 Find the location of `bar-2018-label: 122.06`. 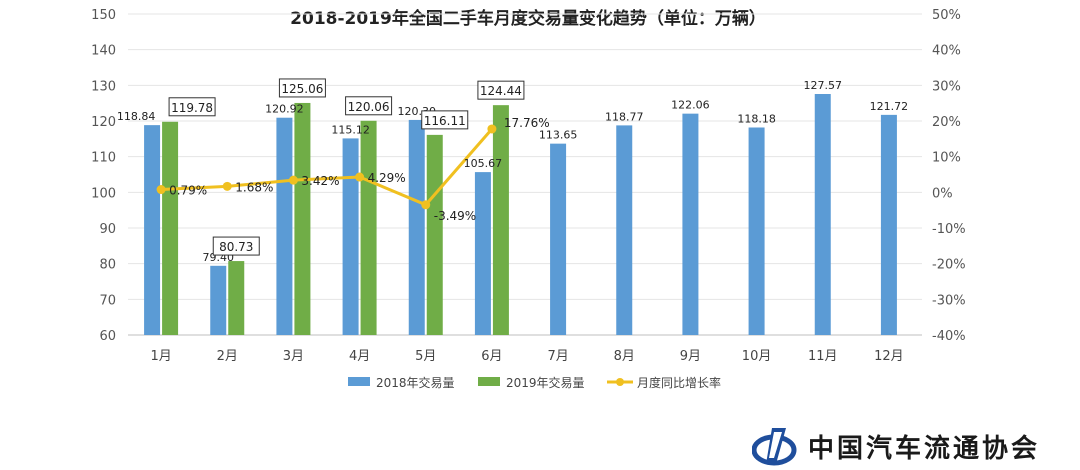

bar-2018-label: 122.06 is located at coordinates (690, 105).